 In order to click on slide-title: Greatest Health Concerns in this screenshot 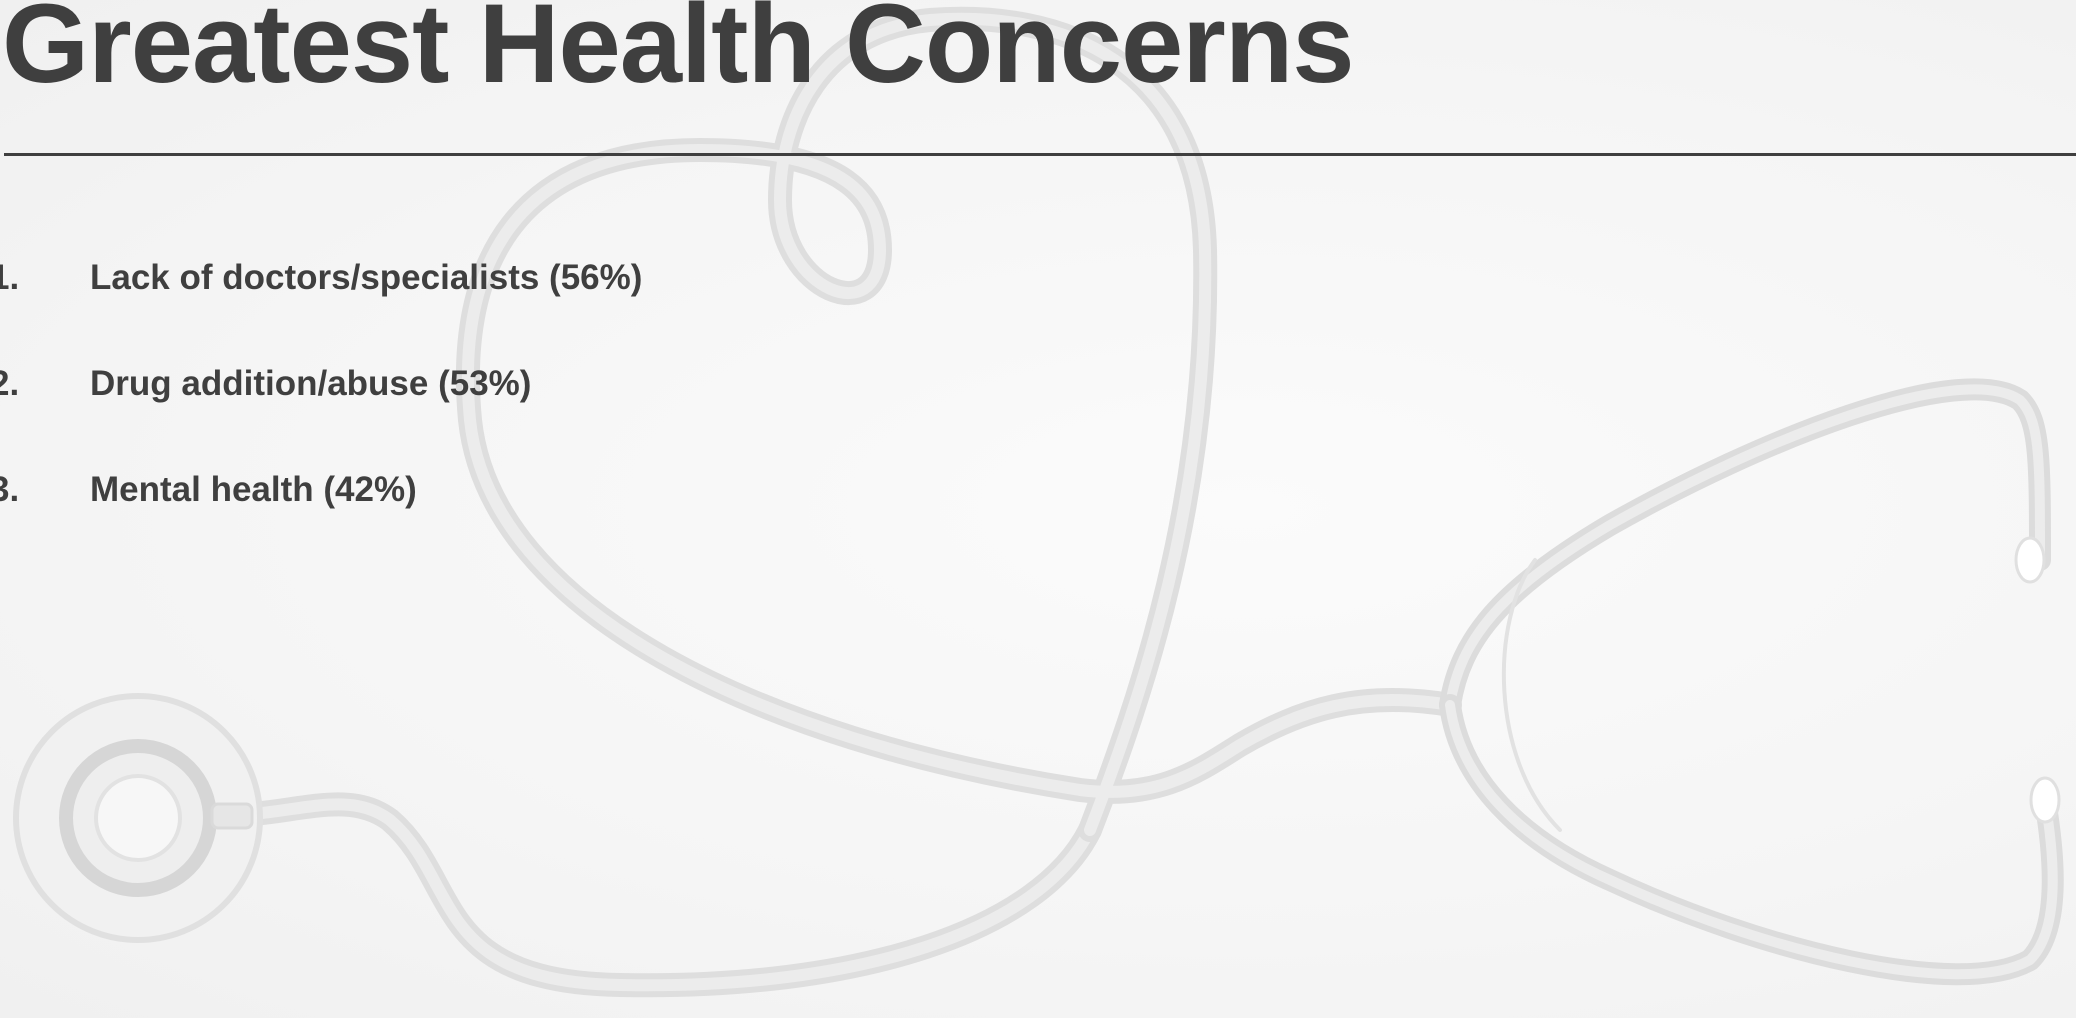, I will do `click(678, 53)`.